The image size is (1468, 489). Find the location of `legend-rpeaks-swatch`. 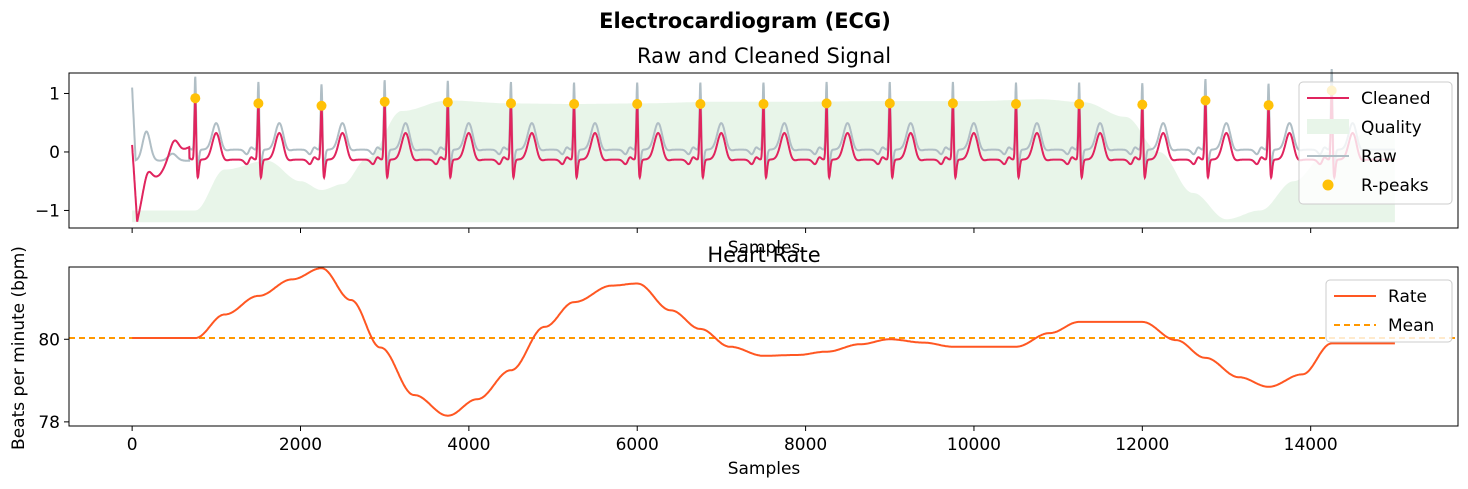

legend-rpeaks-swatch is located at coordinates (1328, 185).